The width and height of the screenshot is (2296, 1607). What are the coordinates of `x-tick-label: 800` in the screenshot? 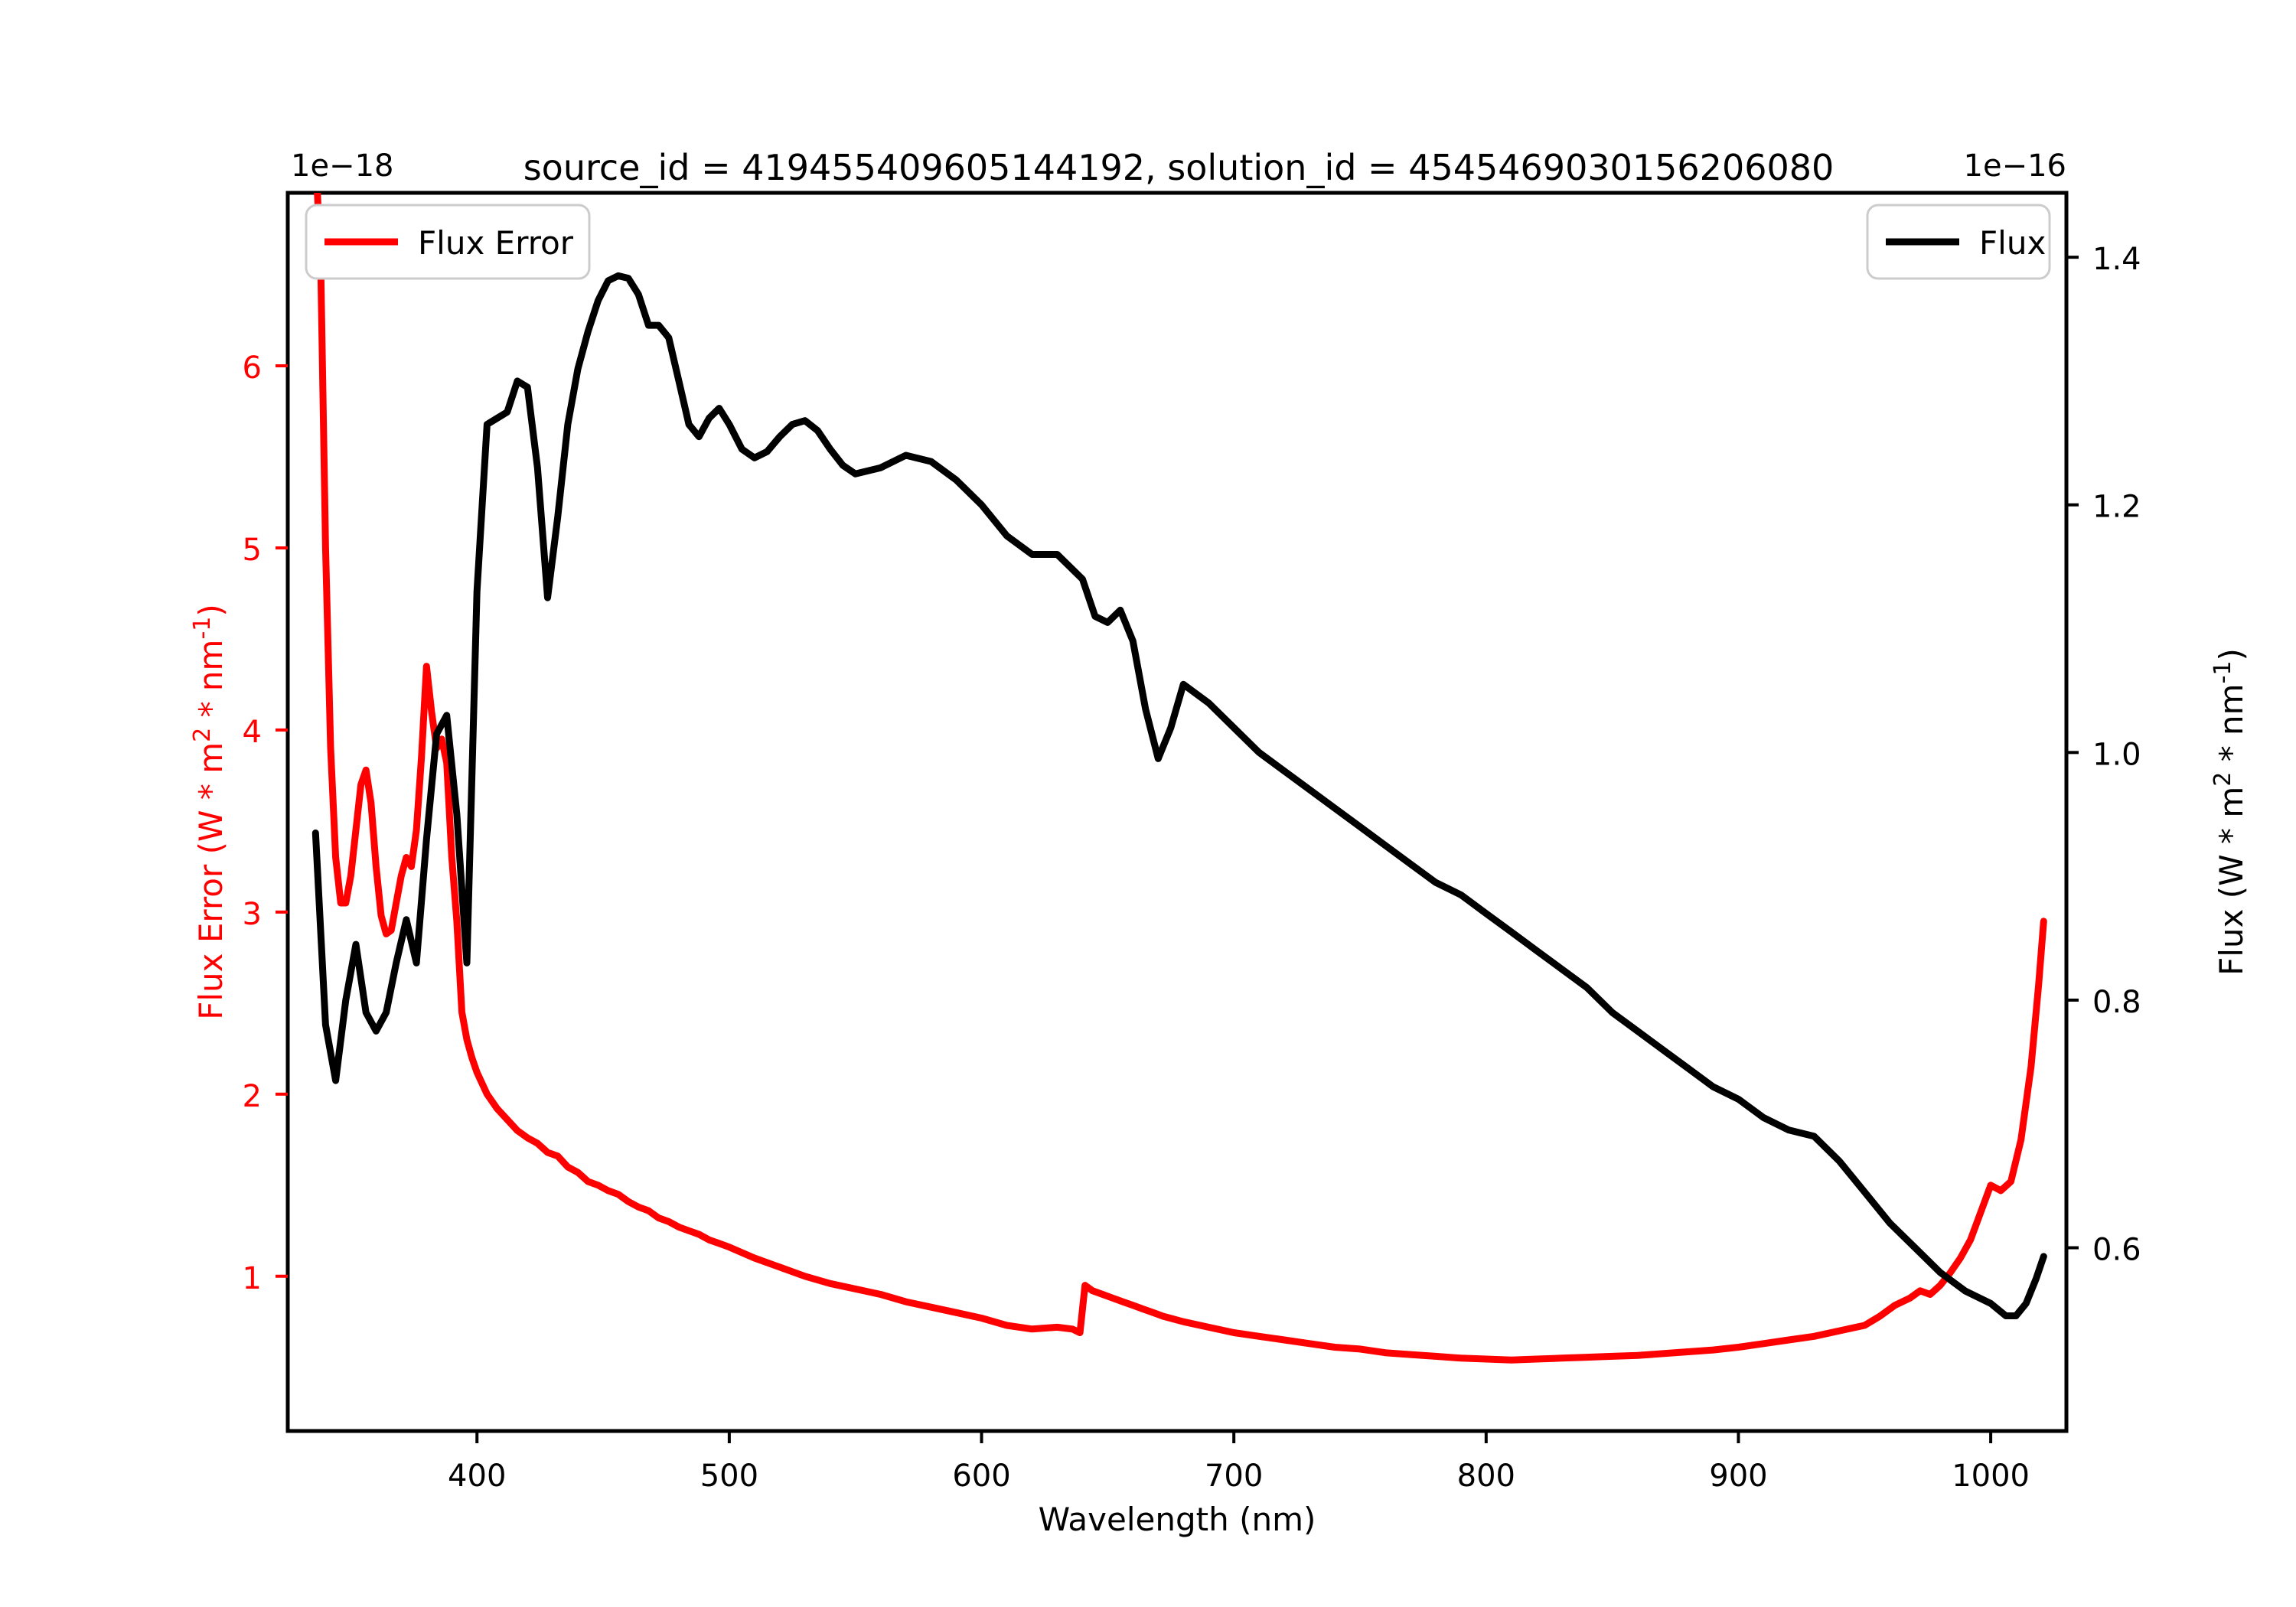 It's located at (1486, 1476).